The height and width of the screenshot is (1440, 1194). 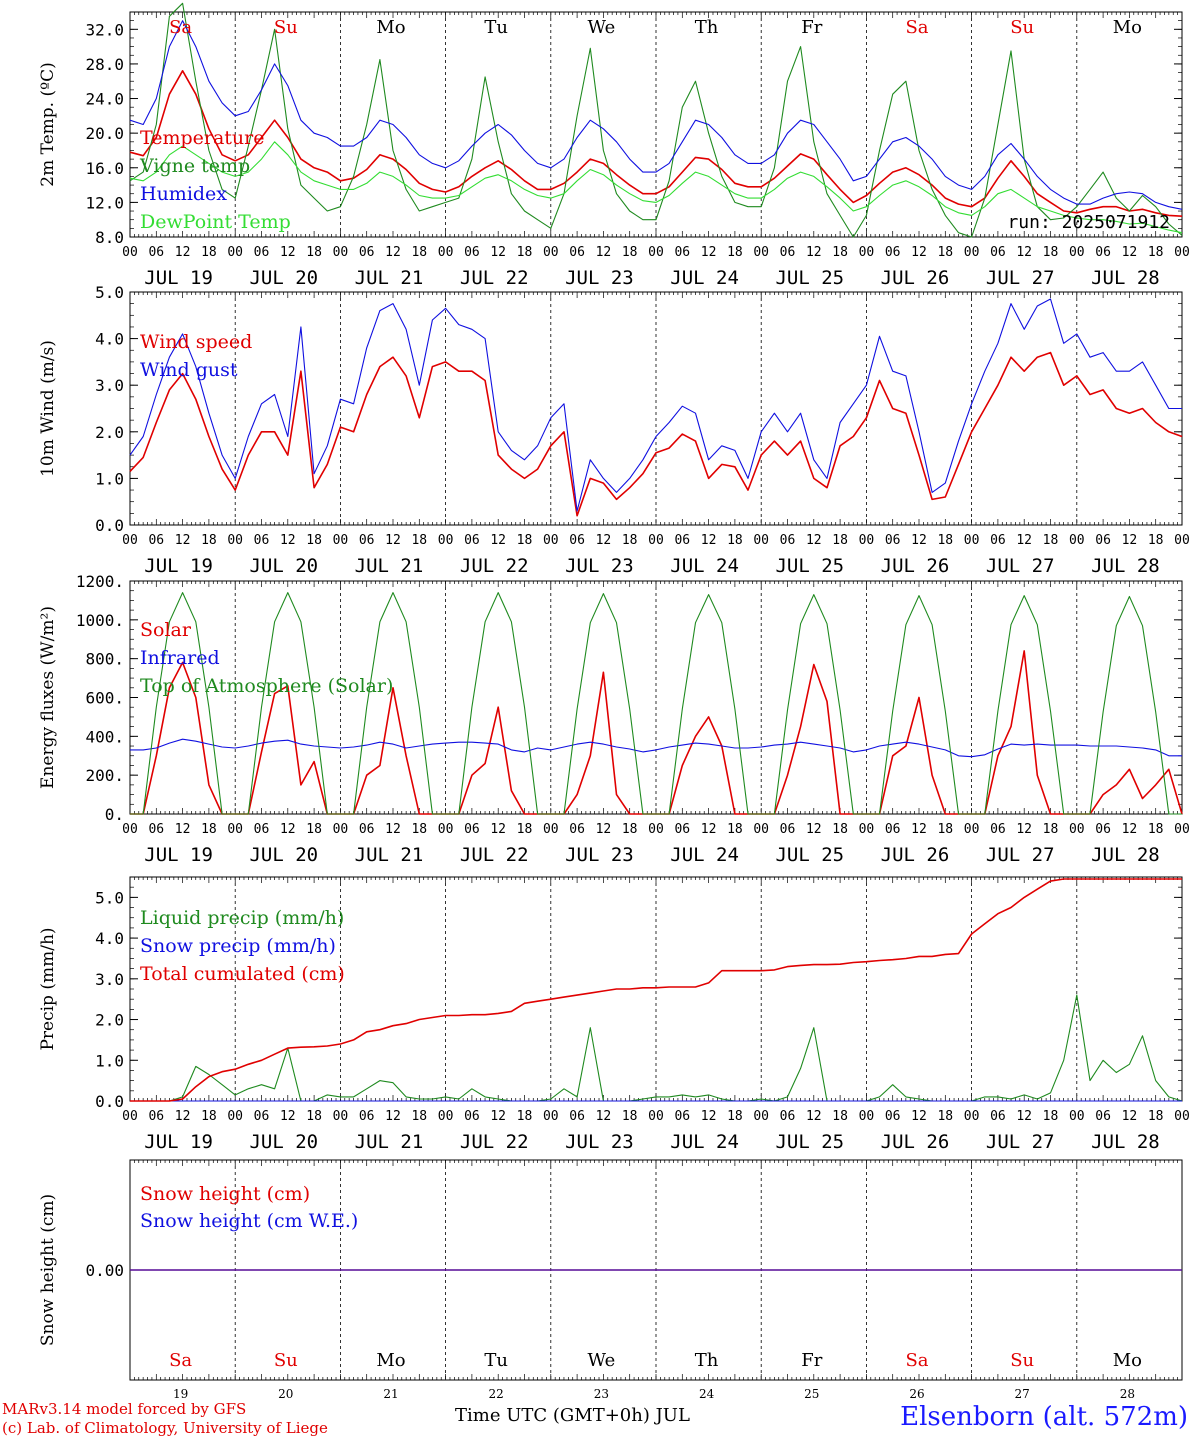 What do you see at coordinates (178, 566) in the screenshot?
I see `date-label: JUL 19` at bounding box center [178, 566].